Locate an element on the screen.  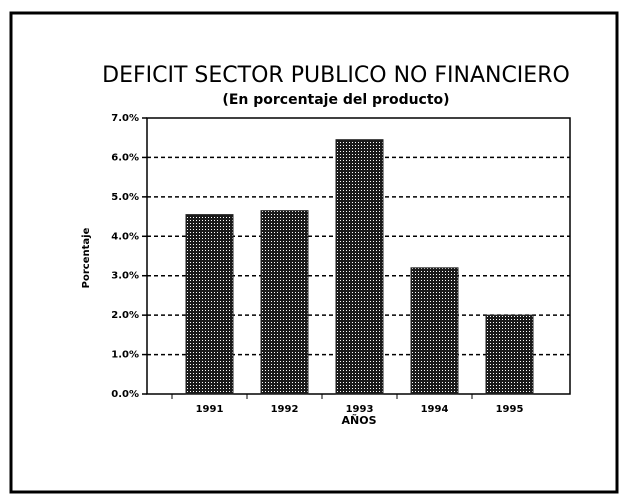
y-tick-label: 6.0% is located at coordinates (125, 157).